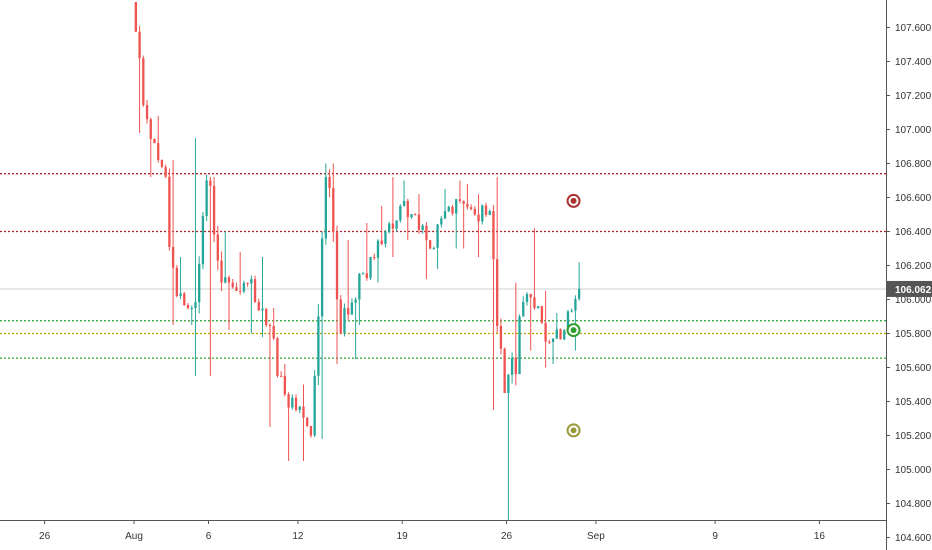 The height and width of the screenshot is (550, 932). What do you see at coordinates (209, 536) in the screenshot?
I see `x-tick-label: 6` at bounding box center [209, 536].